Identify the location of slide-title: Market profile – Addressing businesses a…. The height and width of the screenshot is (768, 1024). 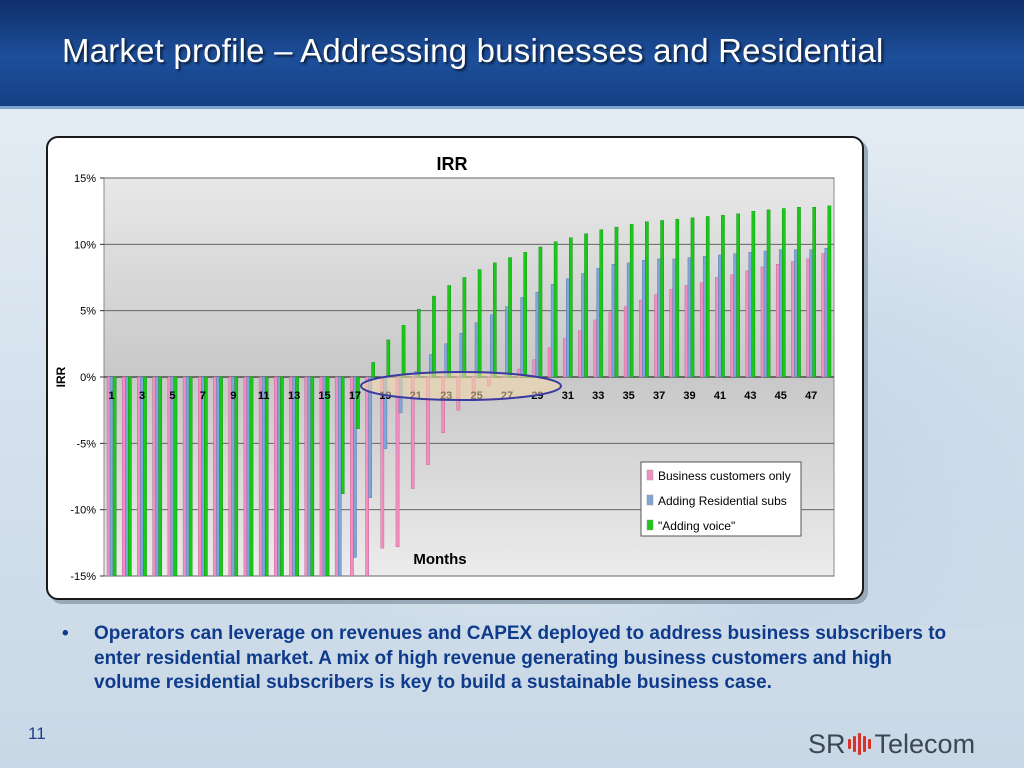
(473, 50).